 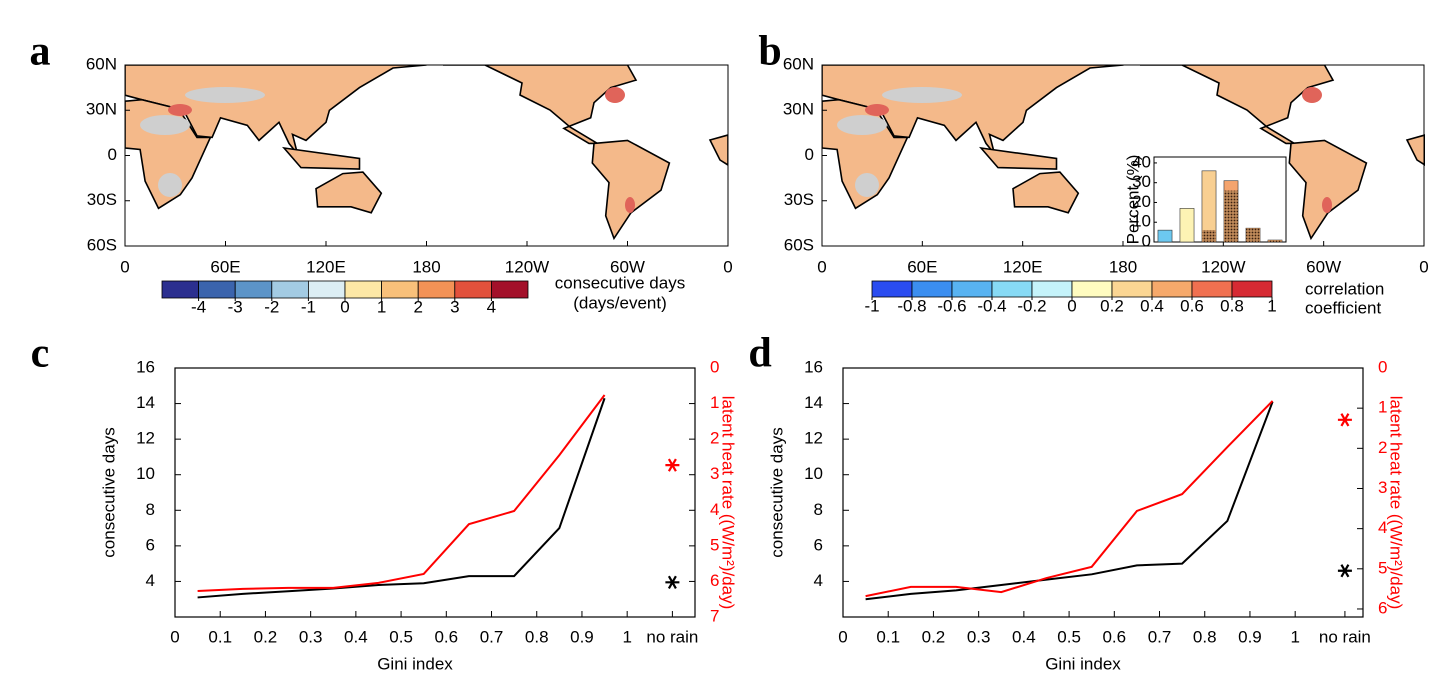 I want to click on y-tick-label: 16, so click(x=813, y=366).